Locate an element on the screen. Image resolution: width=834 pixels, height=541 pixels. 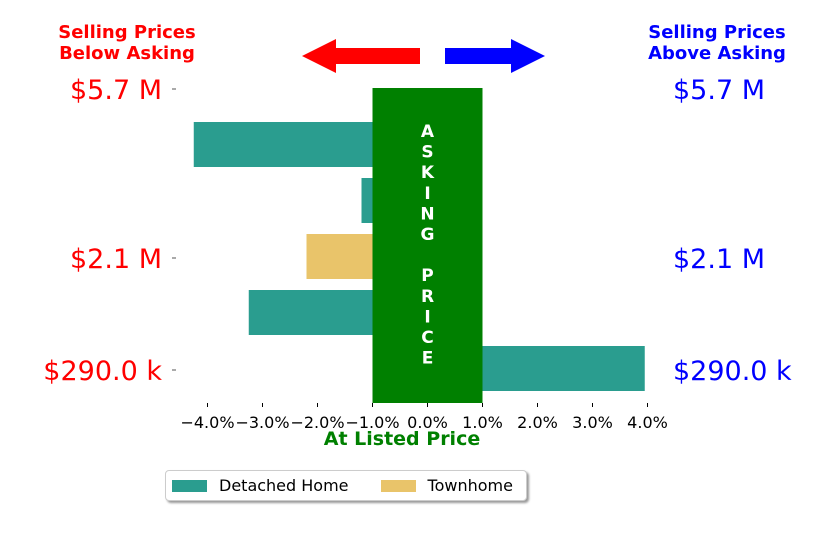
asking-label-char: R is located at coordinates (427, 297).